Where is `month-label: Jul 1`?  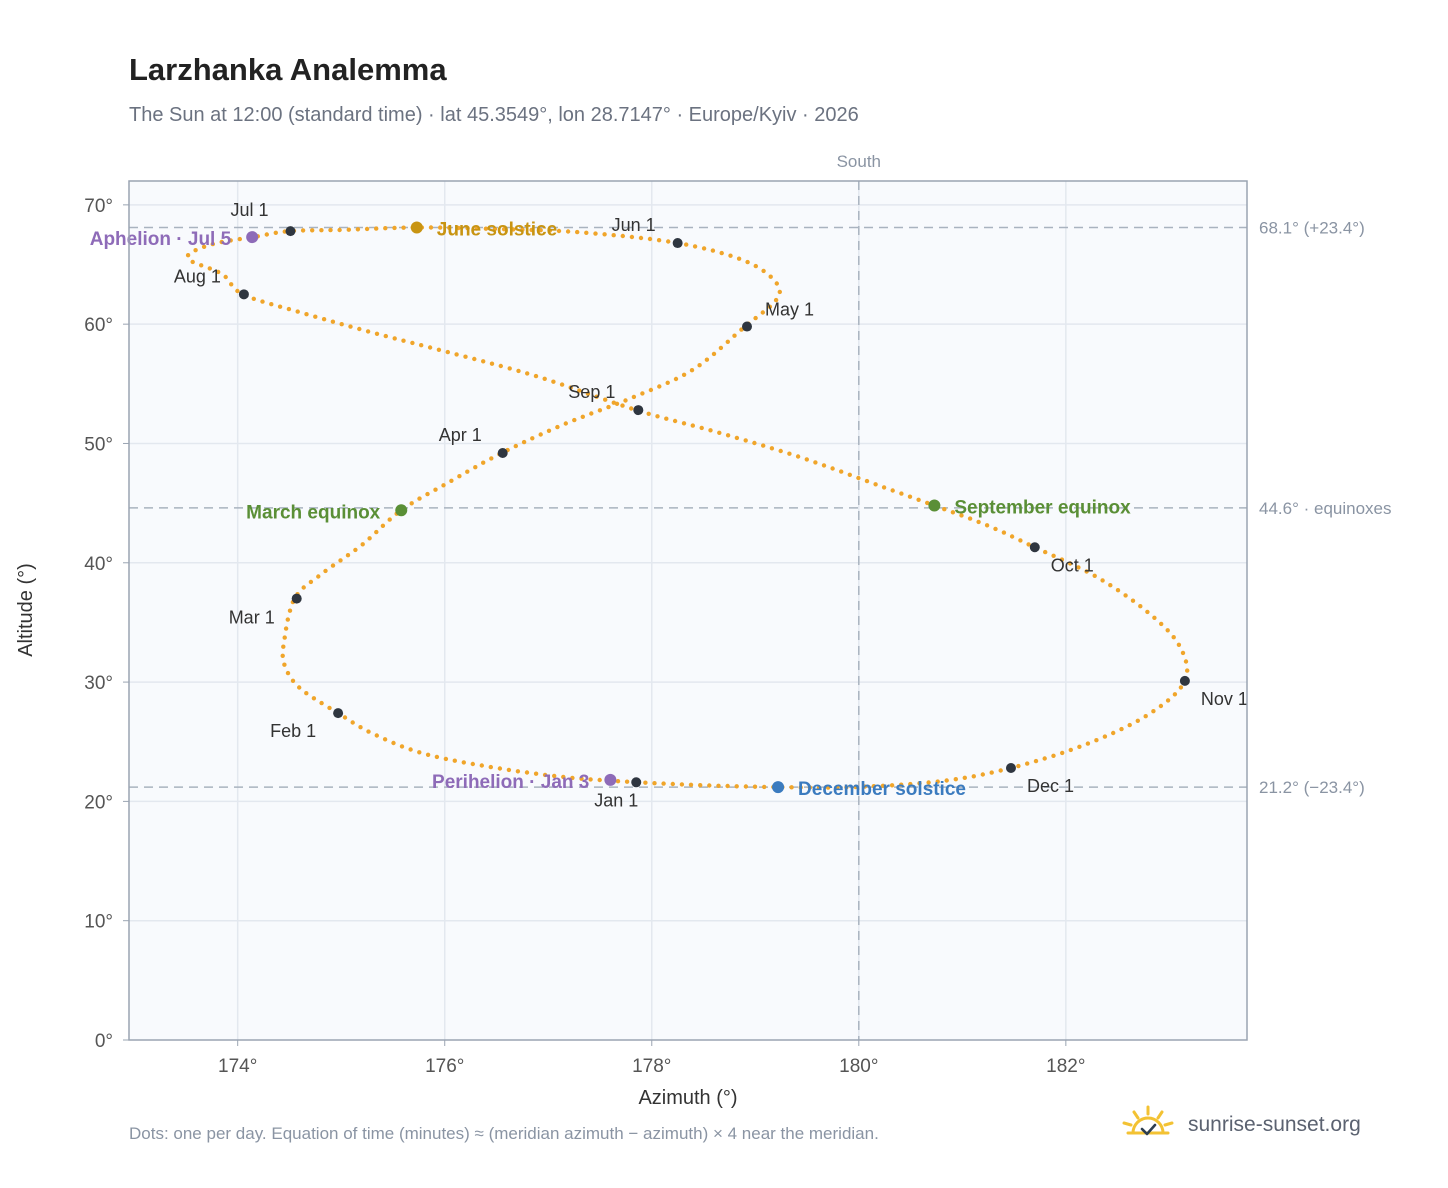 month-label: Jul 1 is located at coordinates (249, 210).